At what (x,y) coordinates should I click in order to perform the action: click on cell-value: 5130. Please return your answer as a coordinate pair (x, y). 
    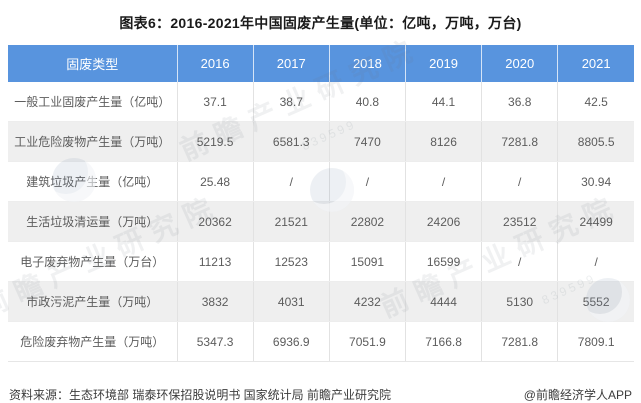
    Looking at the image, I should click on (520, 301).